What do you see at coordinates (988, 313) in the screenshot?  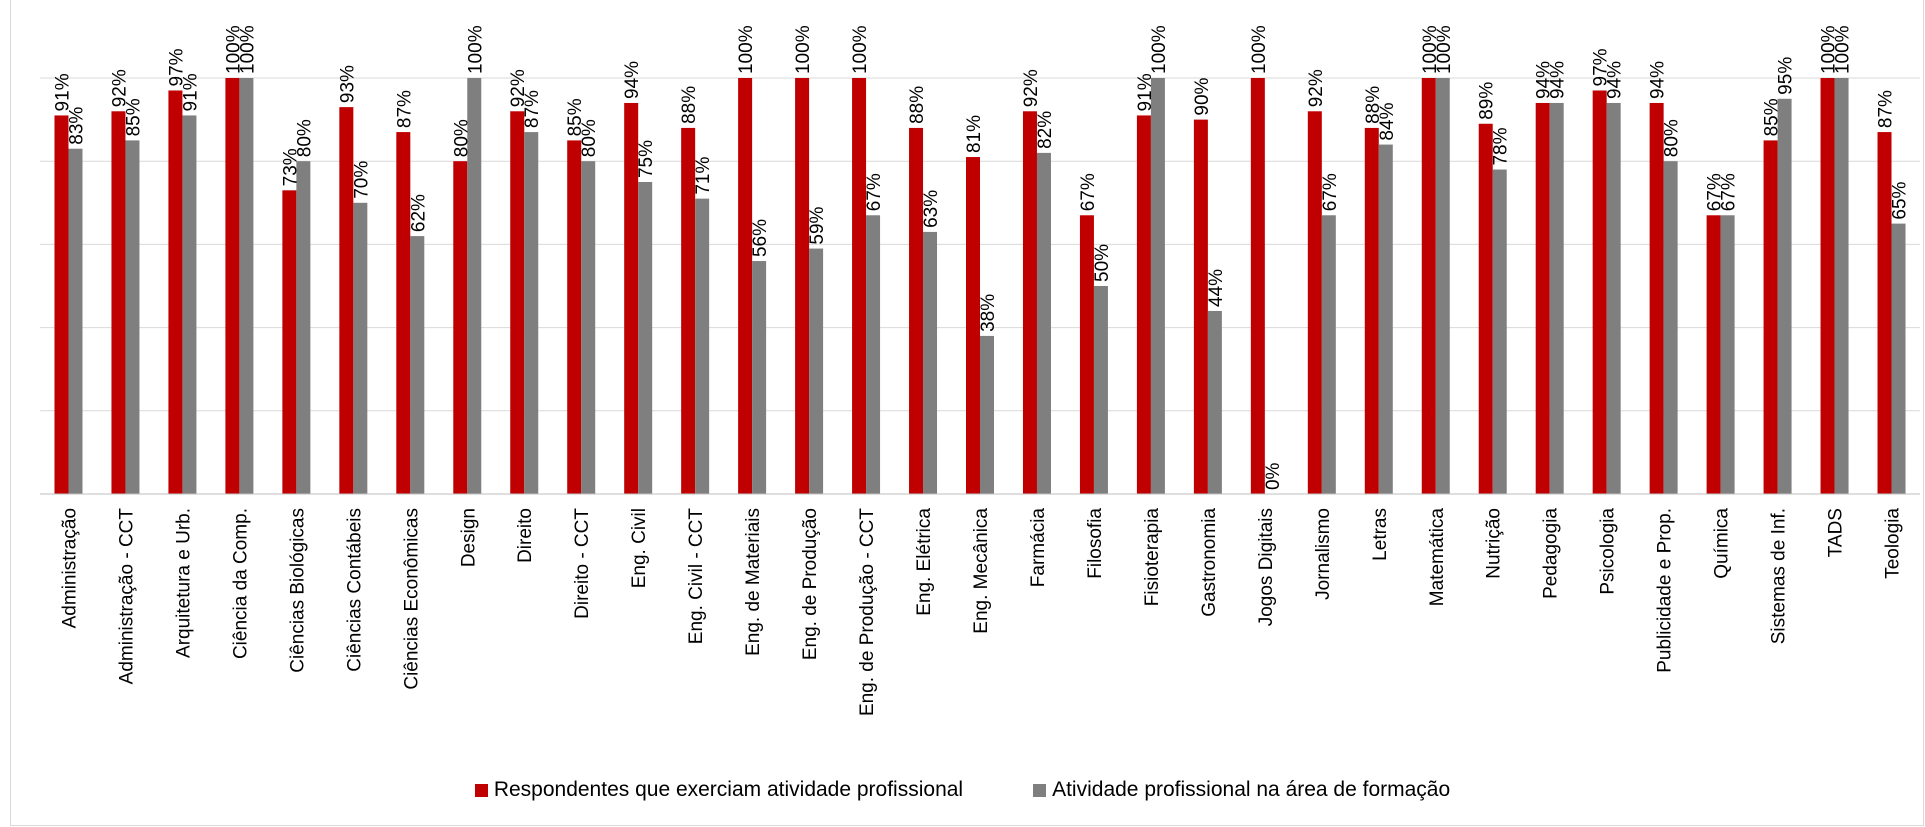 I see `data-label: 38%` at bounding box center [988, 313].